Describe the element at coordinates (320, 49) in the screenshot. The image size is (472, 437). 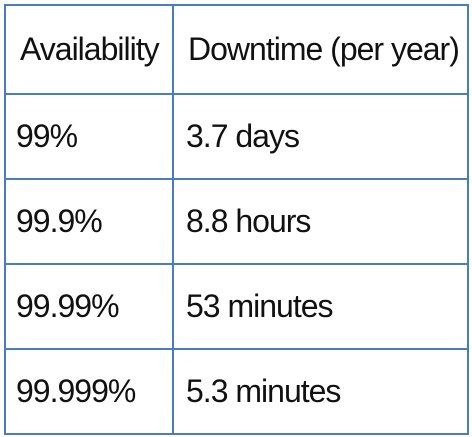
I see `header-downtime: Downtime (per year)` at that location.